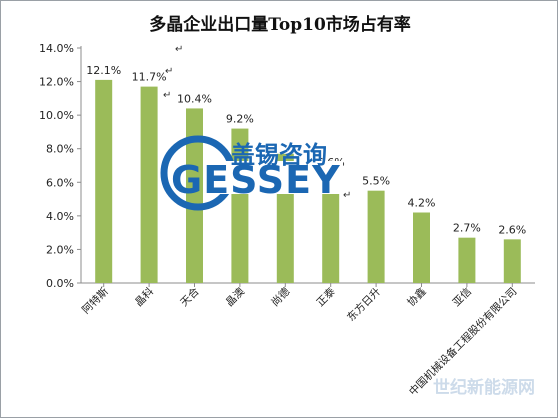 The height and width of the screenshot is (418, 558). Describe the element at coordinates (280, 297) in the screenshot. I see `category-label: 尚德` at that location.